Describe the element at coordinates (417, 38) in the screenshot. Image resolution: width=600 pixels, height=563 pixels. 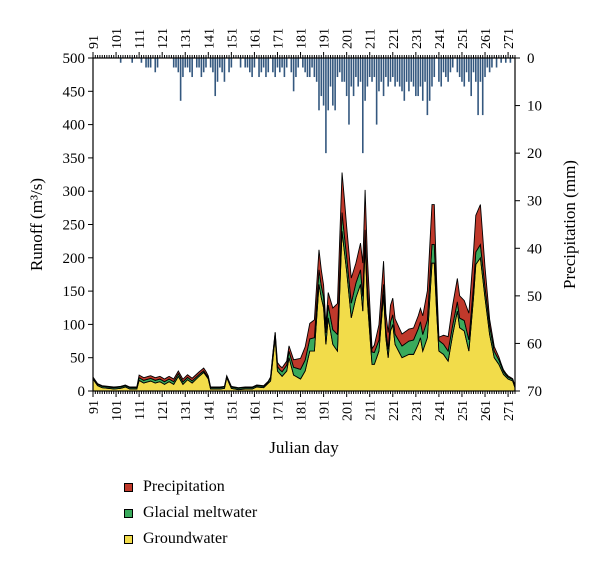
I see `x-tick-label-top: 231` at that location.